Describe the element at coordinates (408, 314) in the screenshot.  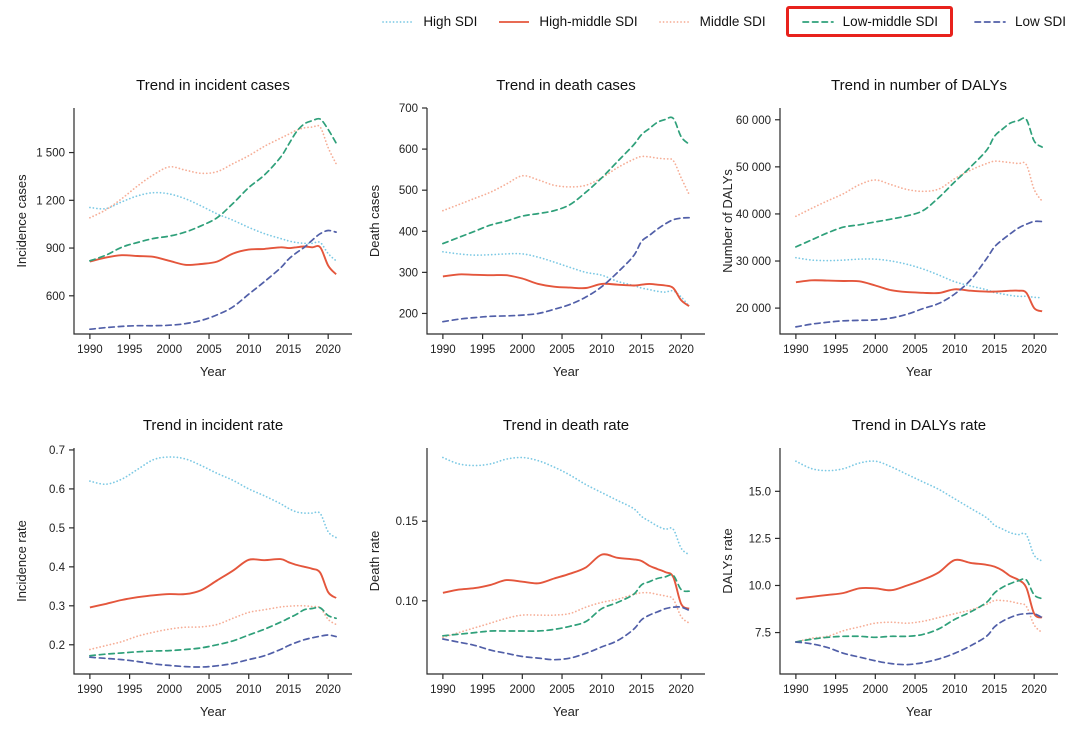
I see `y-tick-label: 200` at that location.